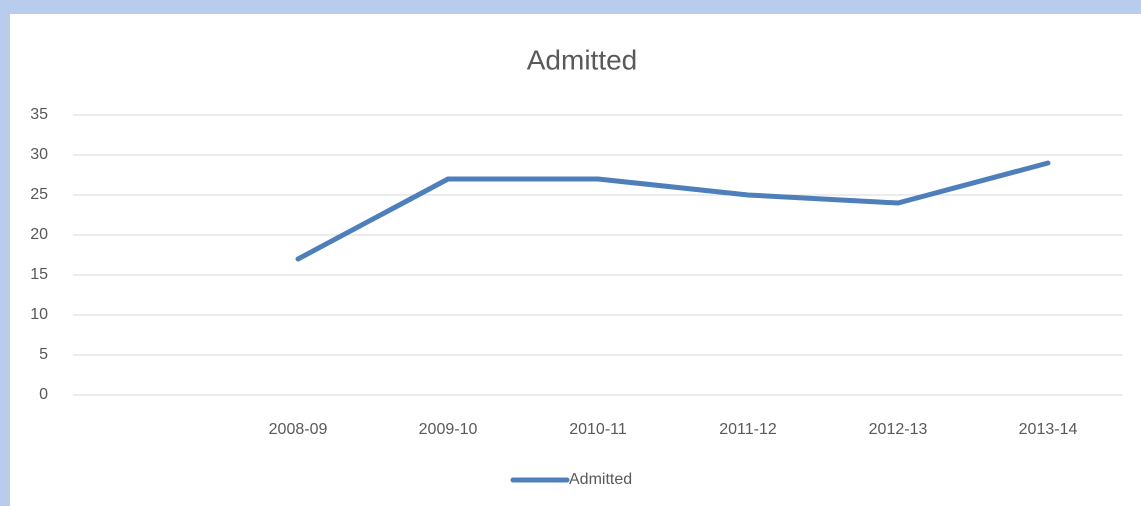  Describe the element at coordinates (748, 429) in the screenshot. I see `x-tick-label: 2011-12` at that location.